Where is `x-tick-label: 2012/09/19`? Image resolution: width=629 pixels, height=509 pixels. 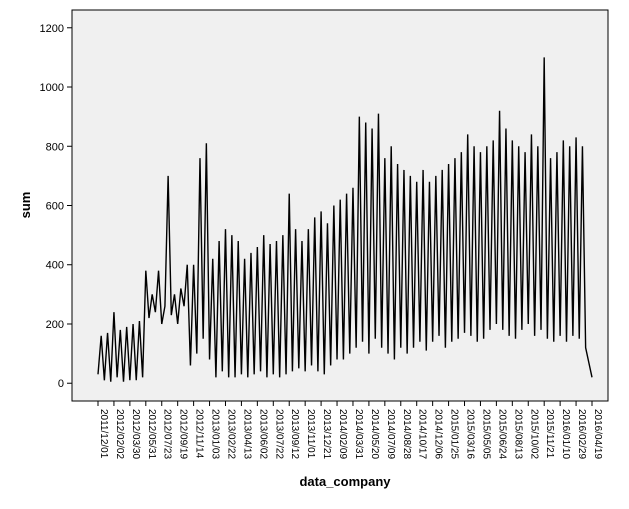
x-tick-label: 2012/09/19 is located at coordinates (183, 434).